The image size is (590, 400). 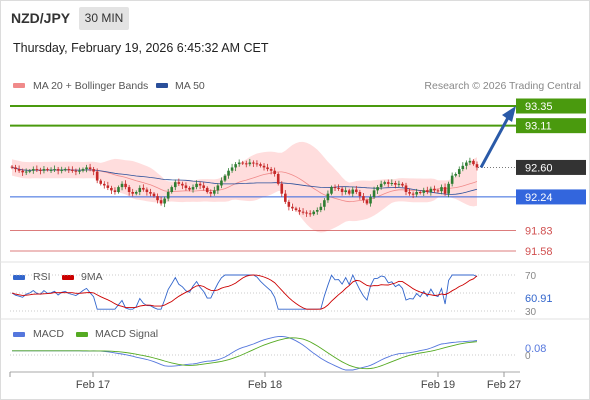 What do you see at coordinates (539, 252) in the screenshot?
I see `support-price-label: 91.58` at bounding box center [539, 252].